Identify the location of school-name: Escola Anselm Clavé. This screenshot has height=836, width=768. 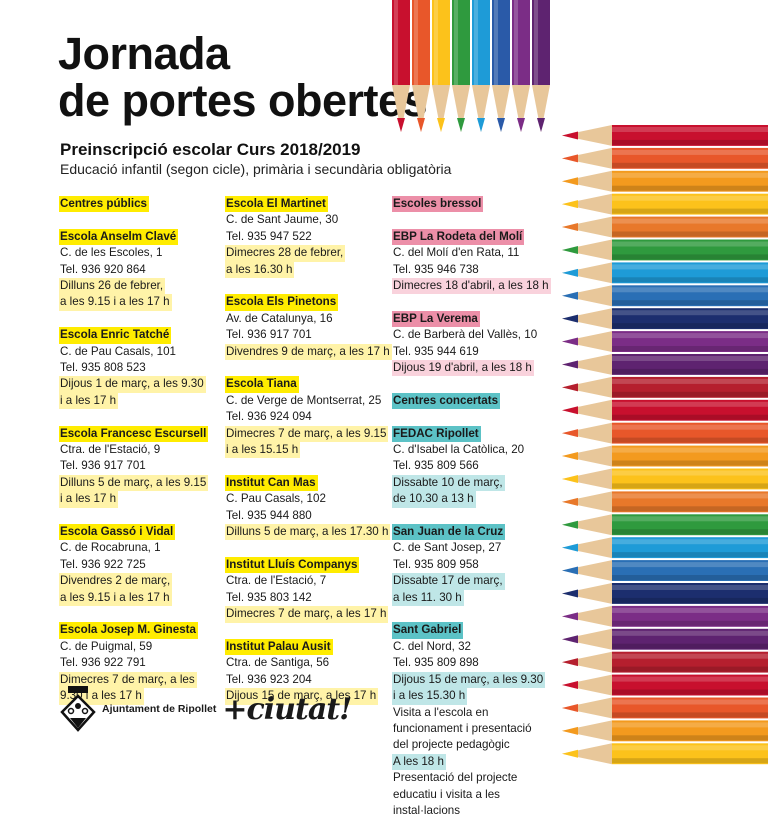
(119, 237).